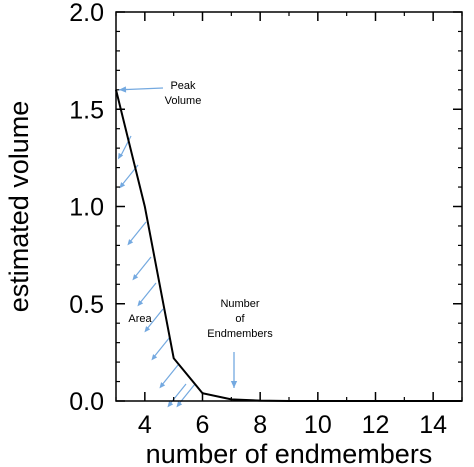  Describe the element at coordinates (157, 271) in the screenshot. I see `area-hatching` at that location.